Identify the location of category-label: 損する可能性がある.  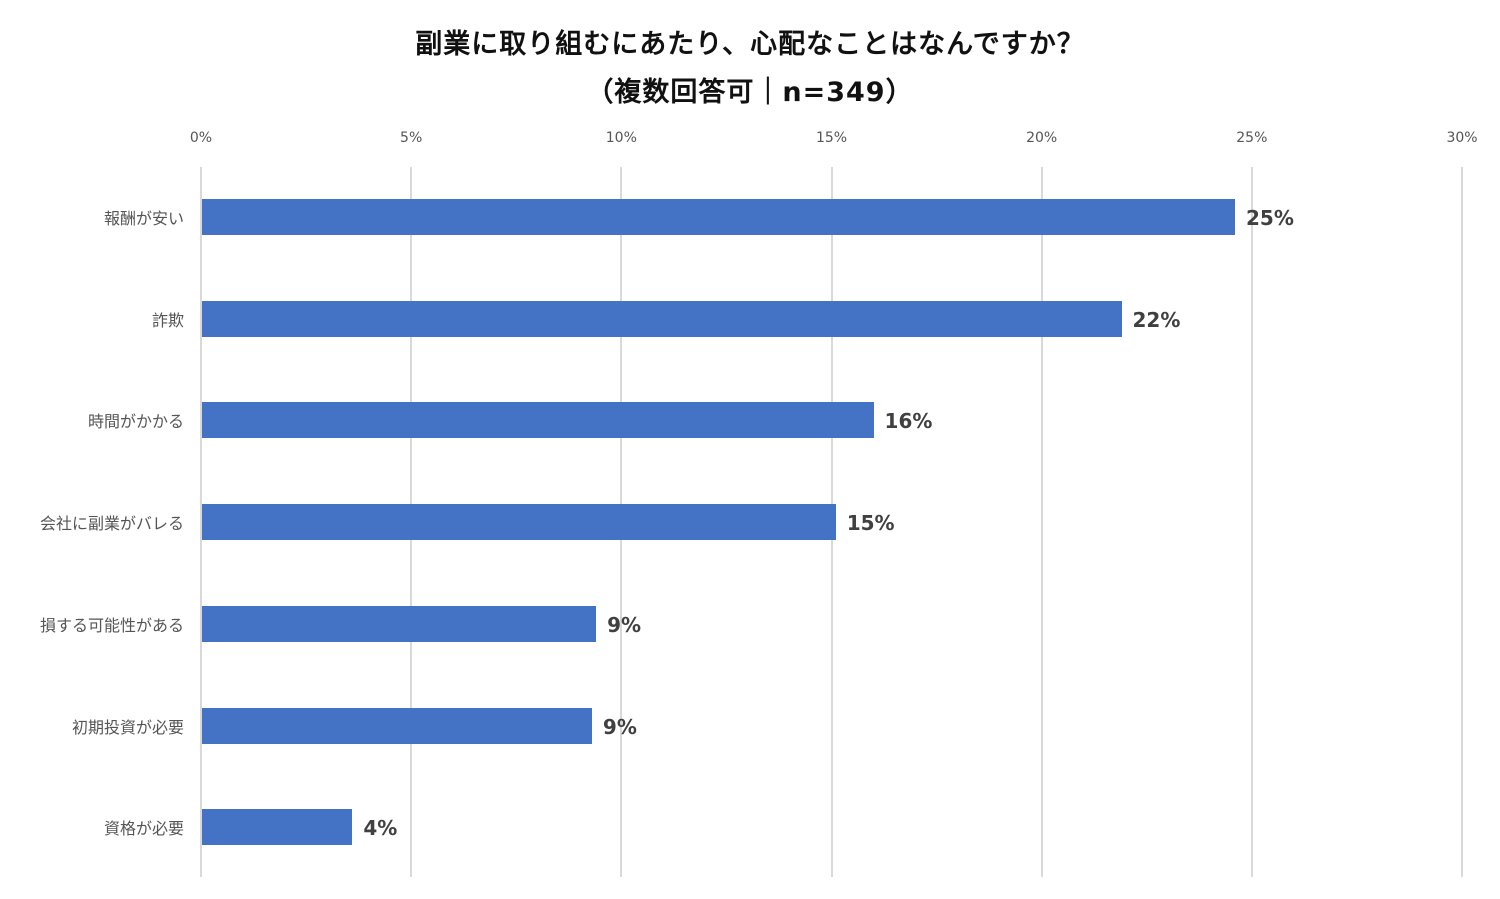
(111, 625).